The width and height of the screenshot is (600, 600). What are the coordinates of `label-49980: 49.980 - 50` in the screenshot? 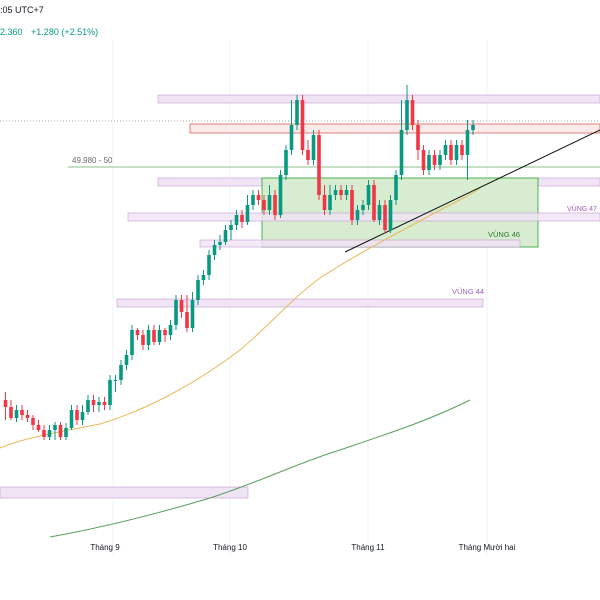 It's located at (92, 160).